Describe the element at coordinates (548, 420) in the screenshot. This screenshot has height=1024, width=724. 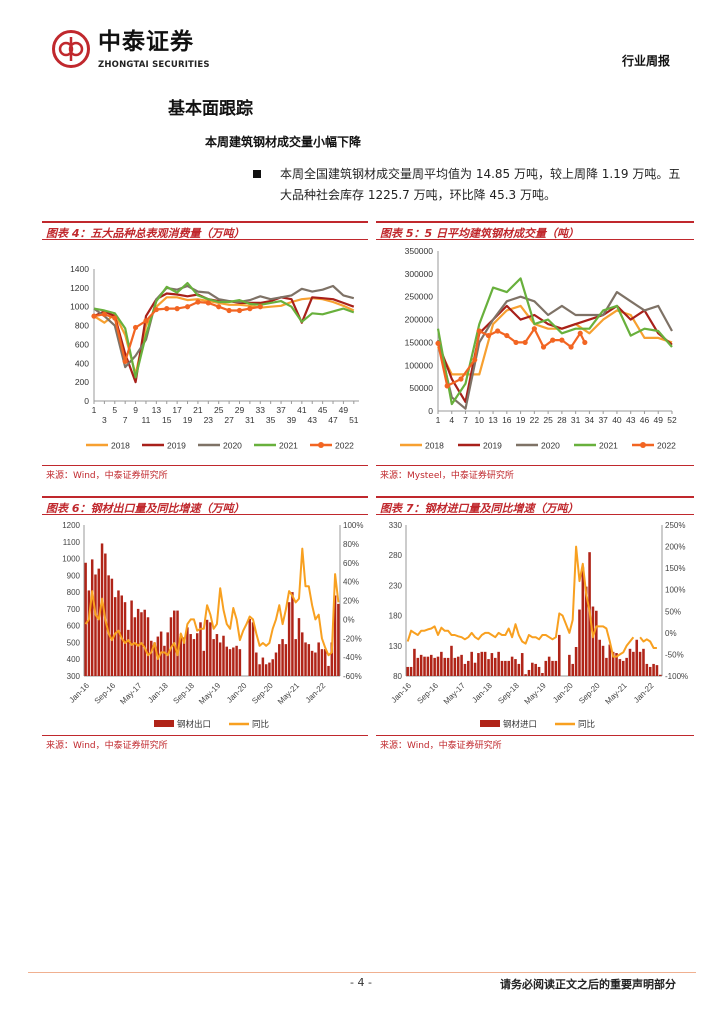
I see `x-tick-label: 25` at that location.